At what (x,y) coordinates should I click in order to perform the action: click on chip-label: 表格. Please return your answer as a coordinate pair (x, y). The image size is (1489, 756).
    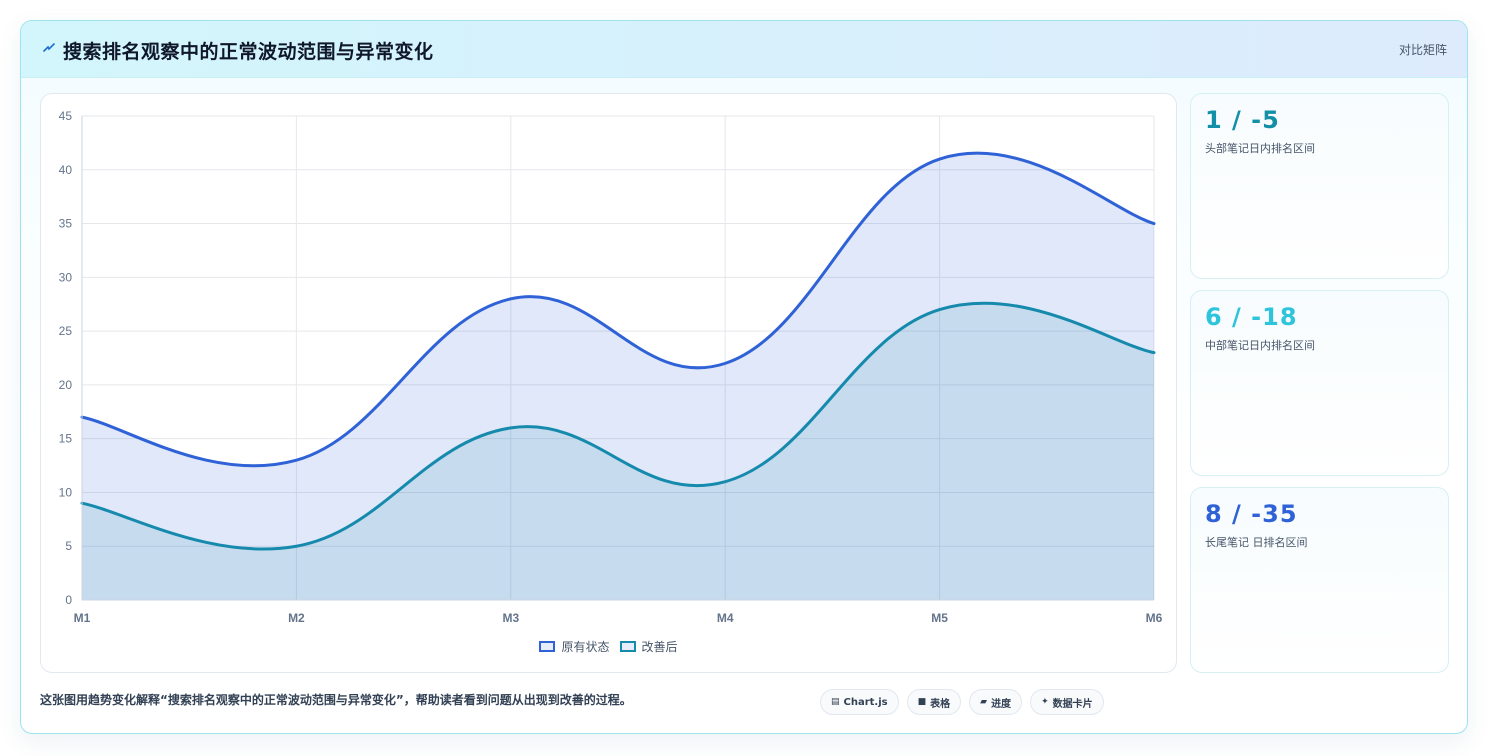
    Looking at the image, I should click on (940, 704).